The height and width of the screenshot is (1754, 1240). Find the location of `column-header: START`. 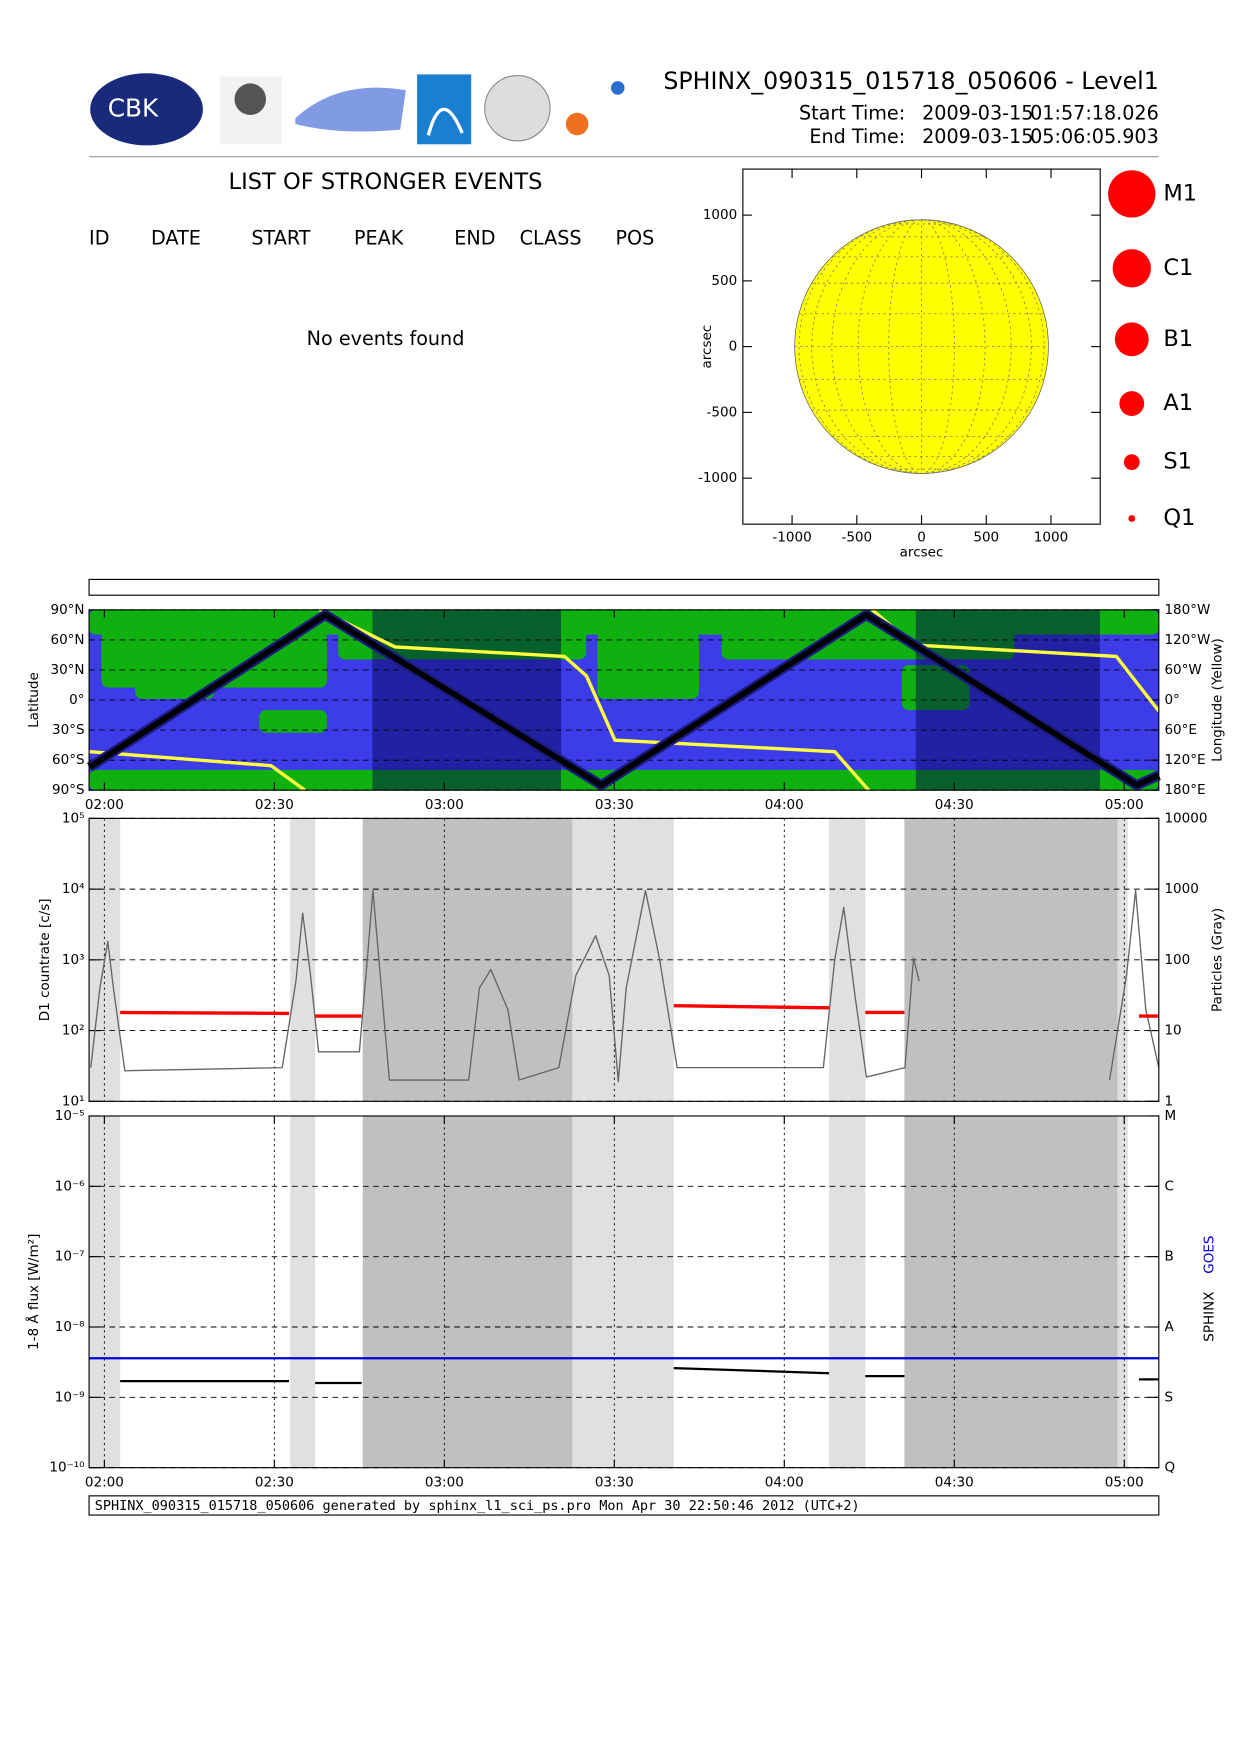

column-header: START is located at coordinates (280, 237).